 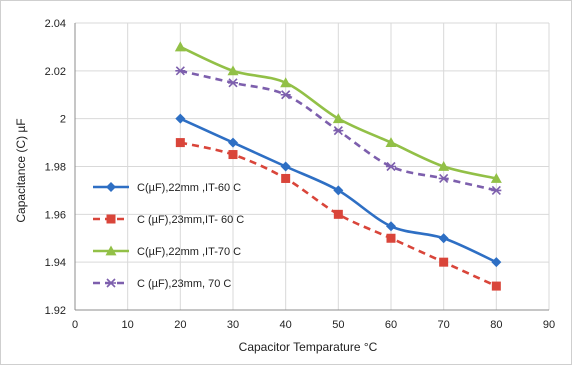 What do you see at coordinates (308, 347) in the screenshot?
I see `x-axis-title: Capacitor Temparature °C` at bounding box center [308, 347].